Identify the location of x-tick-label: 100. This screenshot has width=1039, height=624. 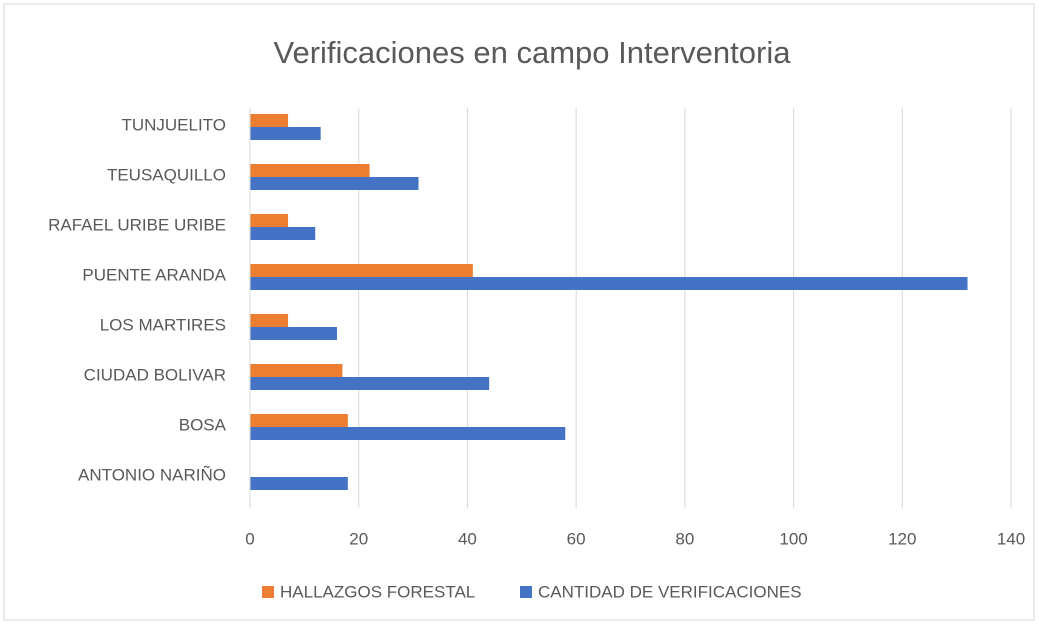
(793, 538).